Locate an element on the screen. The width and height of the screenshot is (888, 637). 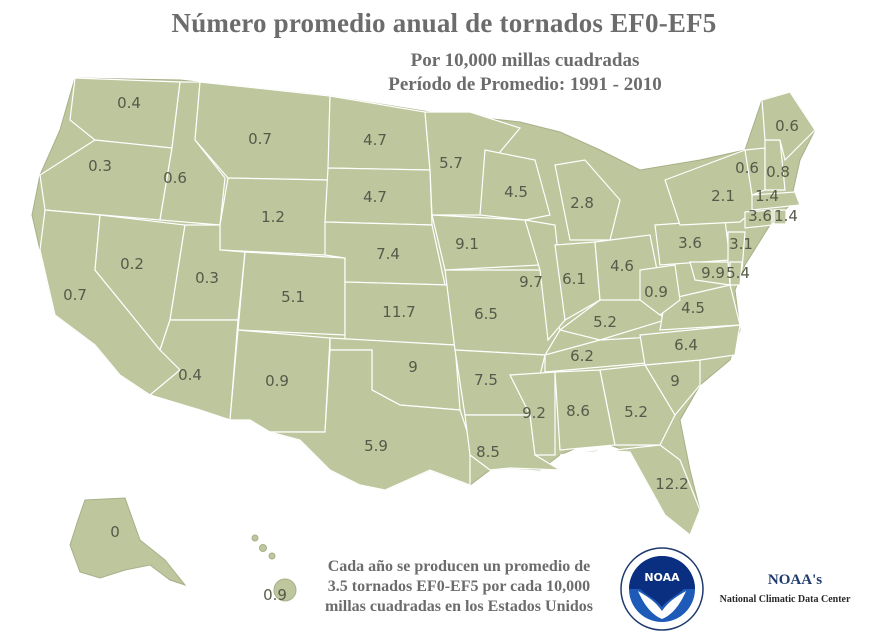
value-wy: 1.2 is located at coordinates (273, 217).